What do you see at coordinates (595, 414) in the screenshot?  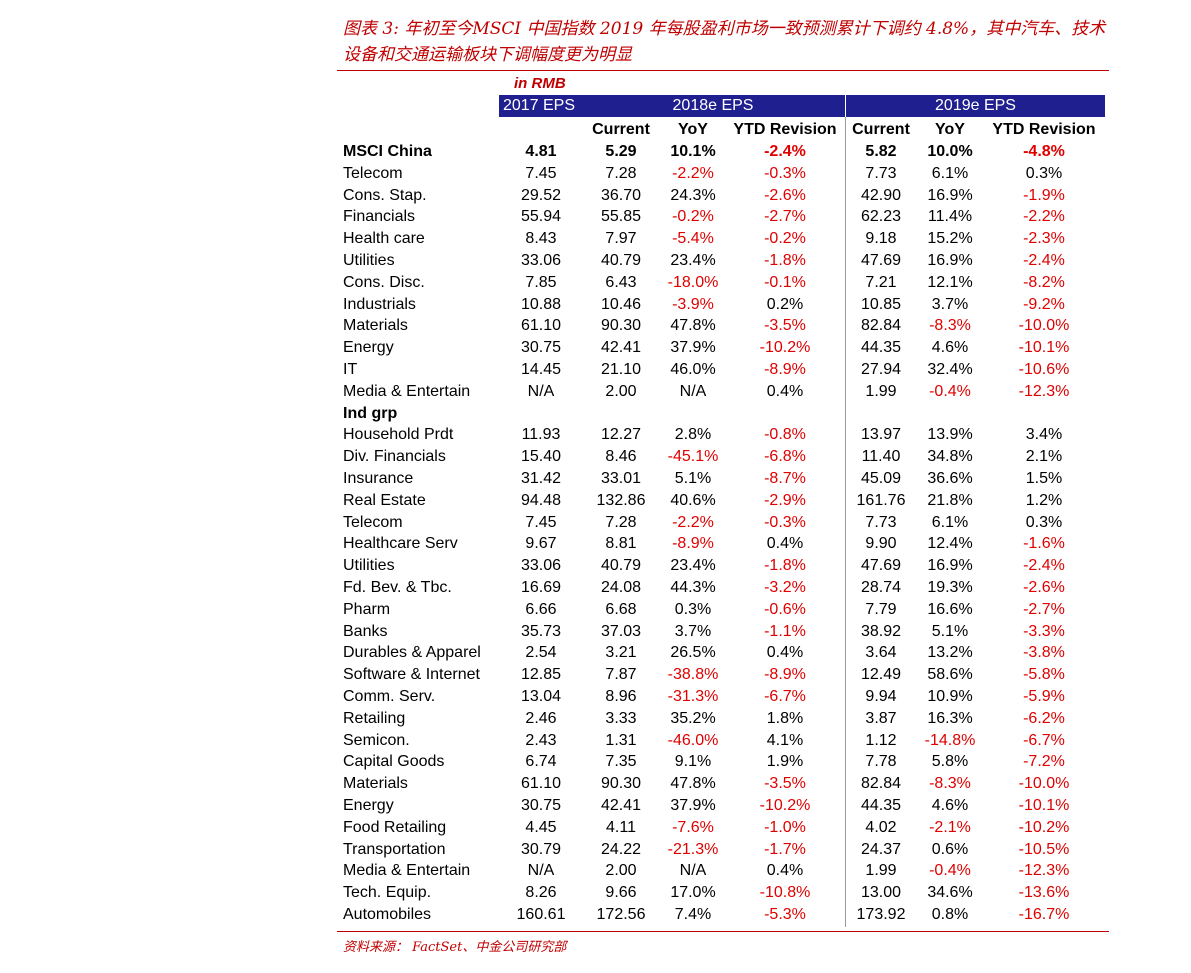 I see `table-row: Ind grp` at bounding box center [595, 414].